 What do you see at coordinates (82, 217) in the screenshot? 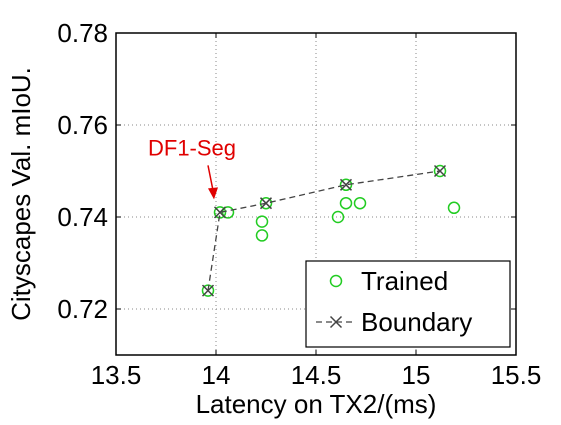
I see `y-tick-label: 0.74` at bounding box center [82, 217].